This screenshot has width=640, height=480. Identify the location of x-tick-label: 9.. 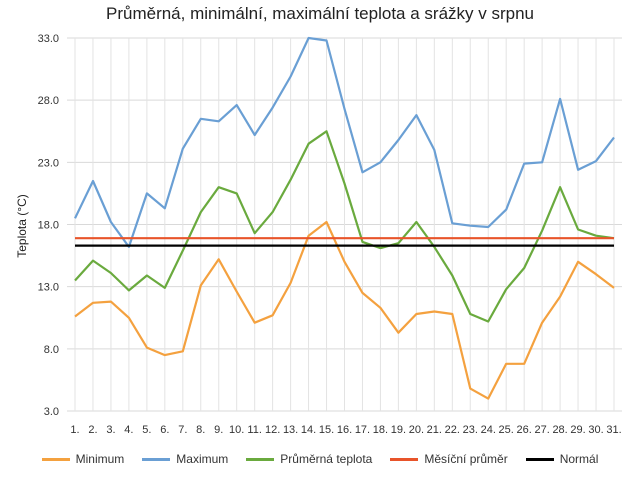
(218, 430).